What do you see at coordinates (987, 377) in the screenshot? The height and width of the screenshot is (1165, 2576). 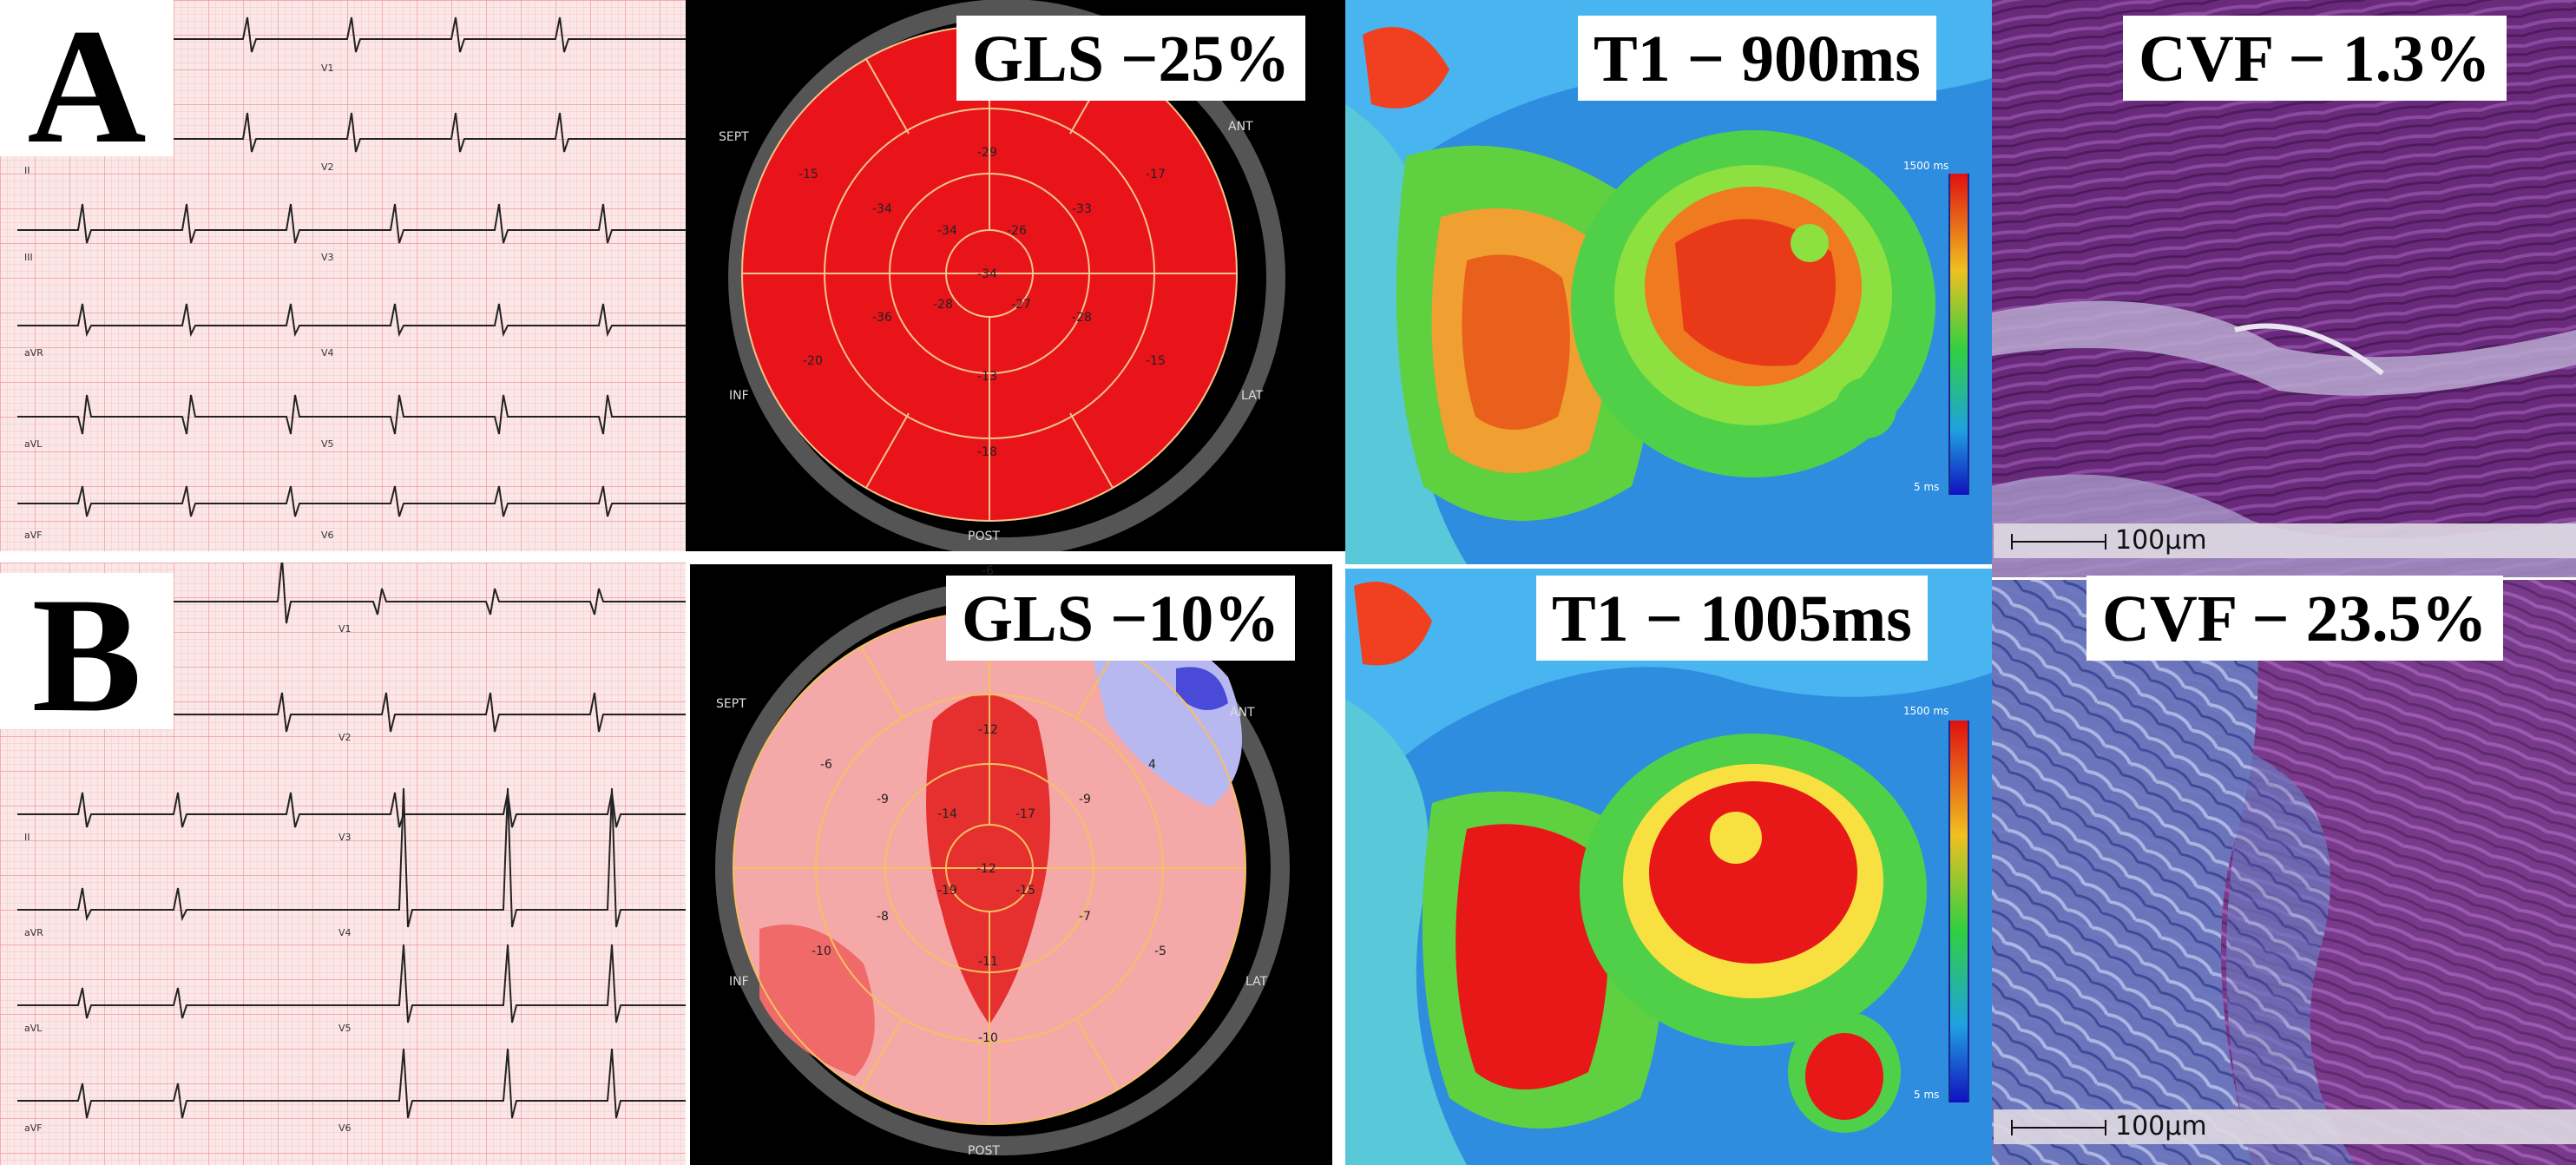 I see `segment-value: -13` at bounding box center [987, 377].